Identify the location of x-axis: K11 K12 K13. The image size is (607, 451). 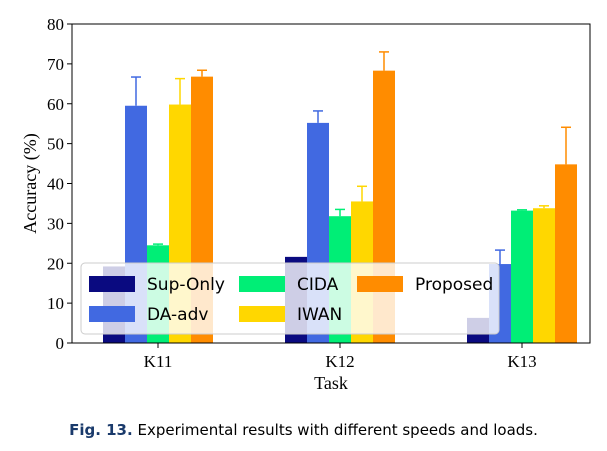
(340, 357).